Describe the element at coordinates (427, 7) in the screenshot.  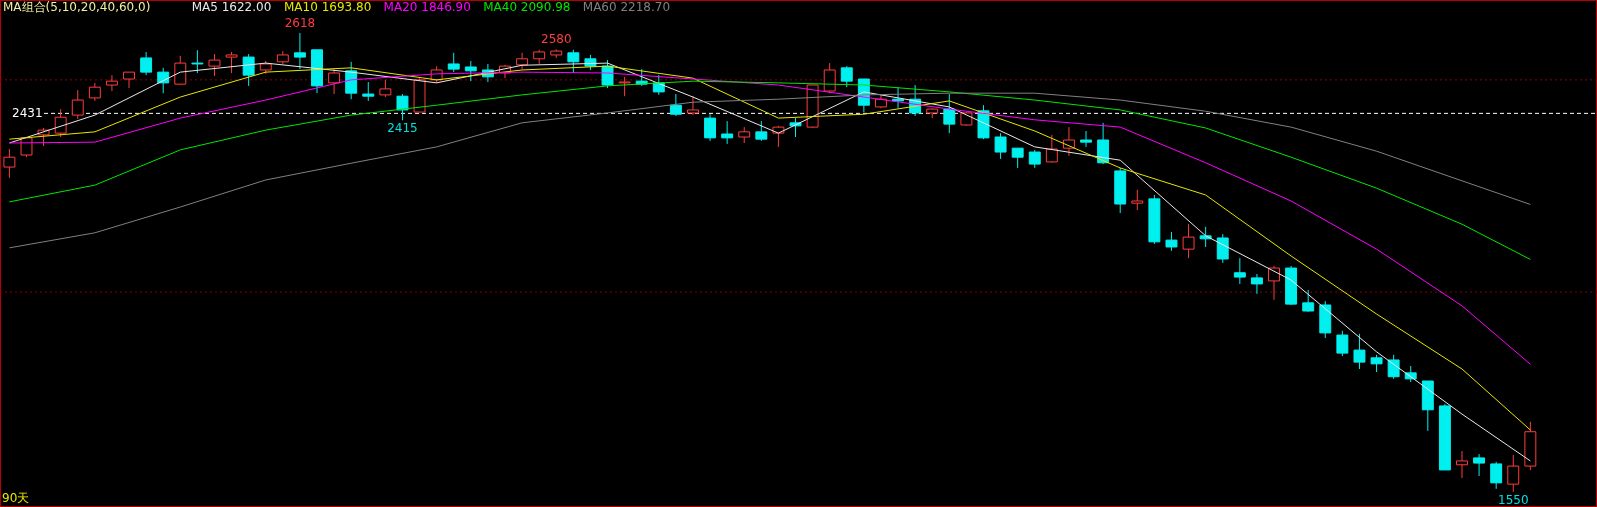
I see `text: MA20 1846.90` at that location.